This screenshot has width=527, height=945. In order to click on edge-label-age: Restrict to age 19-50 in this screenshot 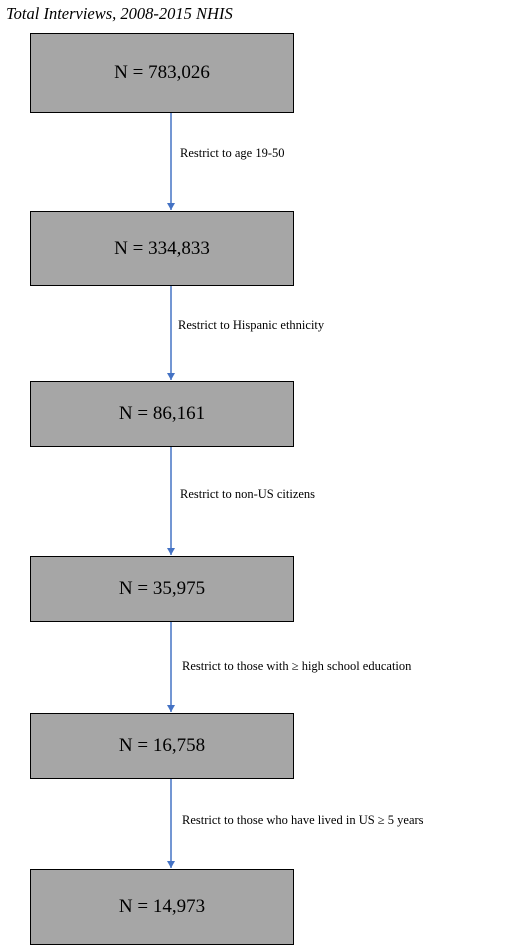, I will do `click(232, 153)`.